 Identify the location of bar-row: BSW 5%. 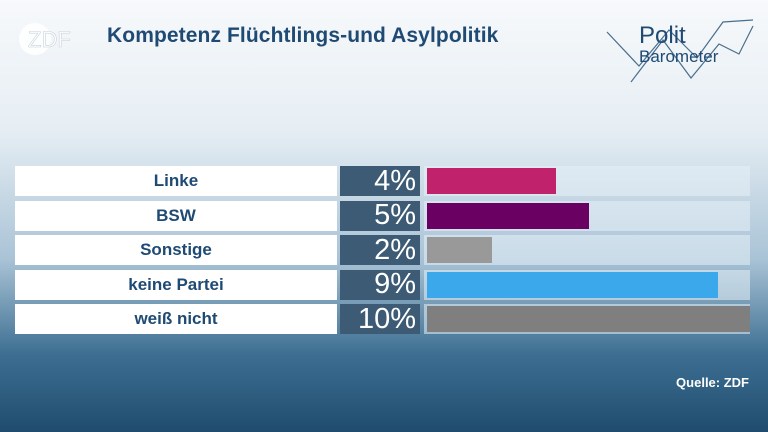
(382, 215).